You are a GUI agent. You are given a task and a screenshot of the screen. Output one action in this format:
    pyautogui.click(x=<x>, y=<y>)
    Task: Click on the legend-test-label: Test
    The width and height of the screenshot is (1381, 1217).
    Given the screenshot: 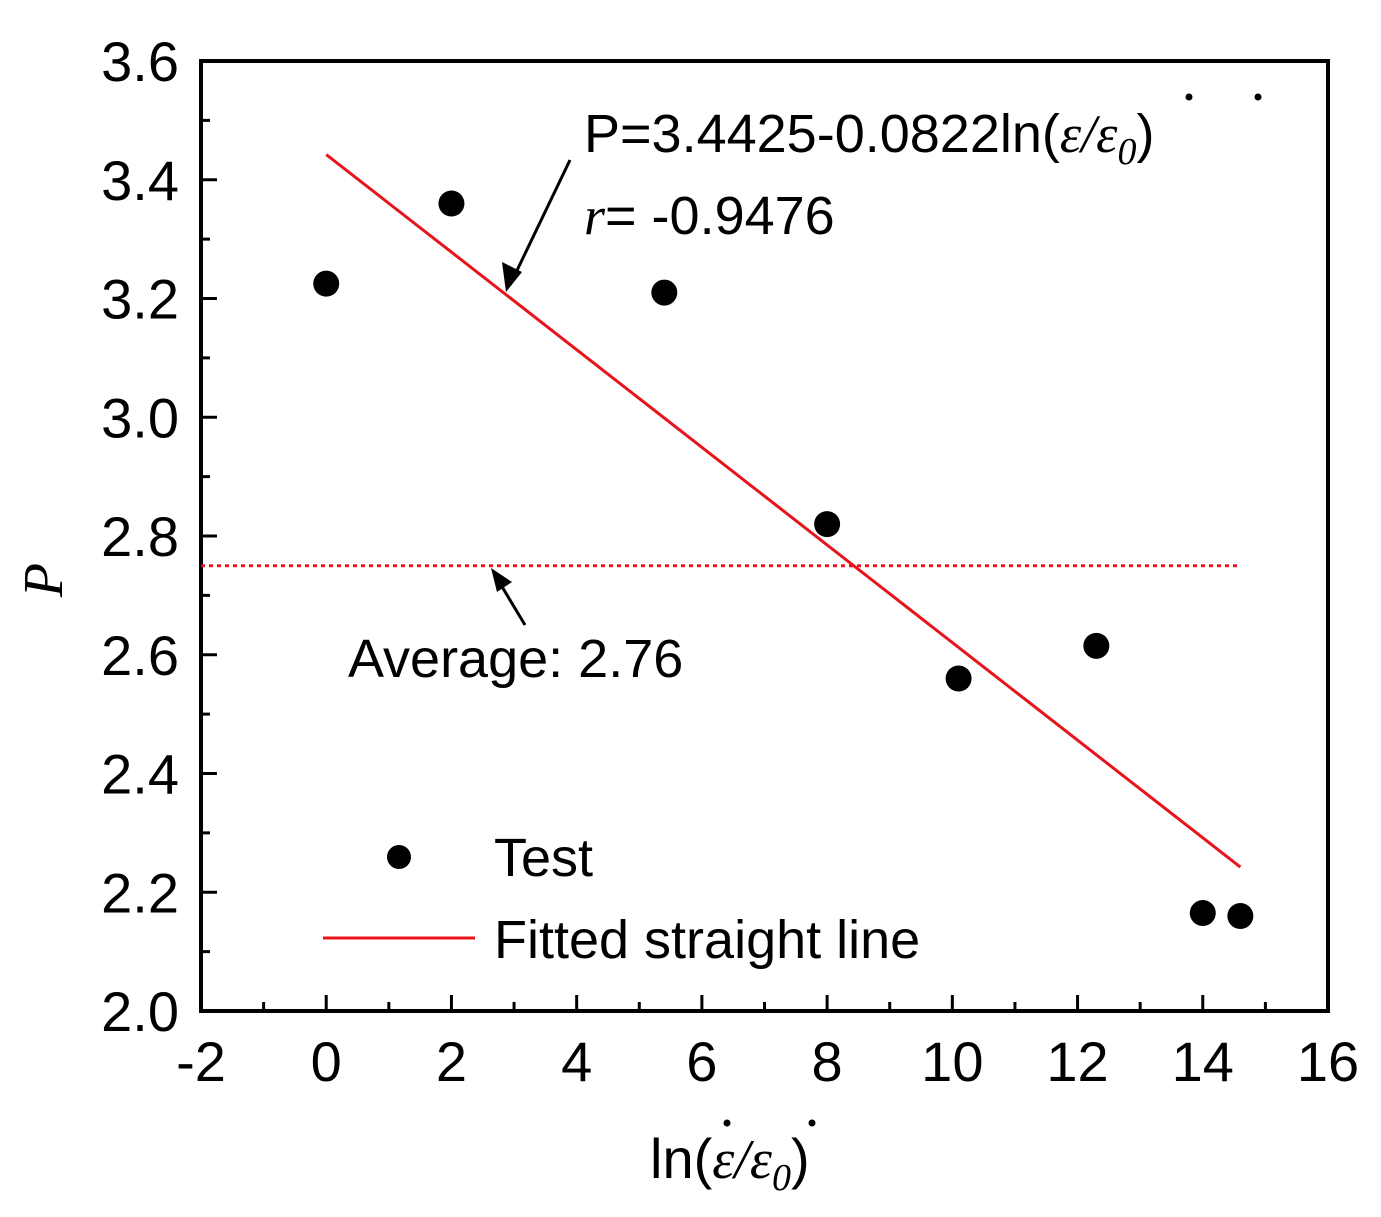 What is the action you would take?
    pyautogui.click(x=543, y=858)
    